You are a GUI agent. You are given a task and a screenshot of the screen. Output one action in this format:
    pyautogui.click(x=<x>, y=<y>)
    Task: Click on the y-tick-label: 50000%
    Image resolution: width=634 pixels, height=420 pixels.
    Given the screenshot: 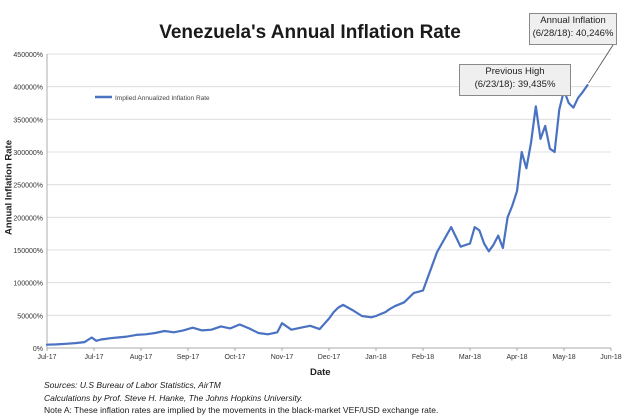 What is the action you would take?
    pyautogui.click(x=30, y=316)
    